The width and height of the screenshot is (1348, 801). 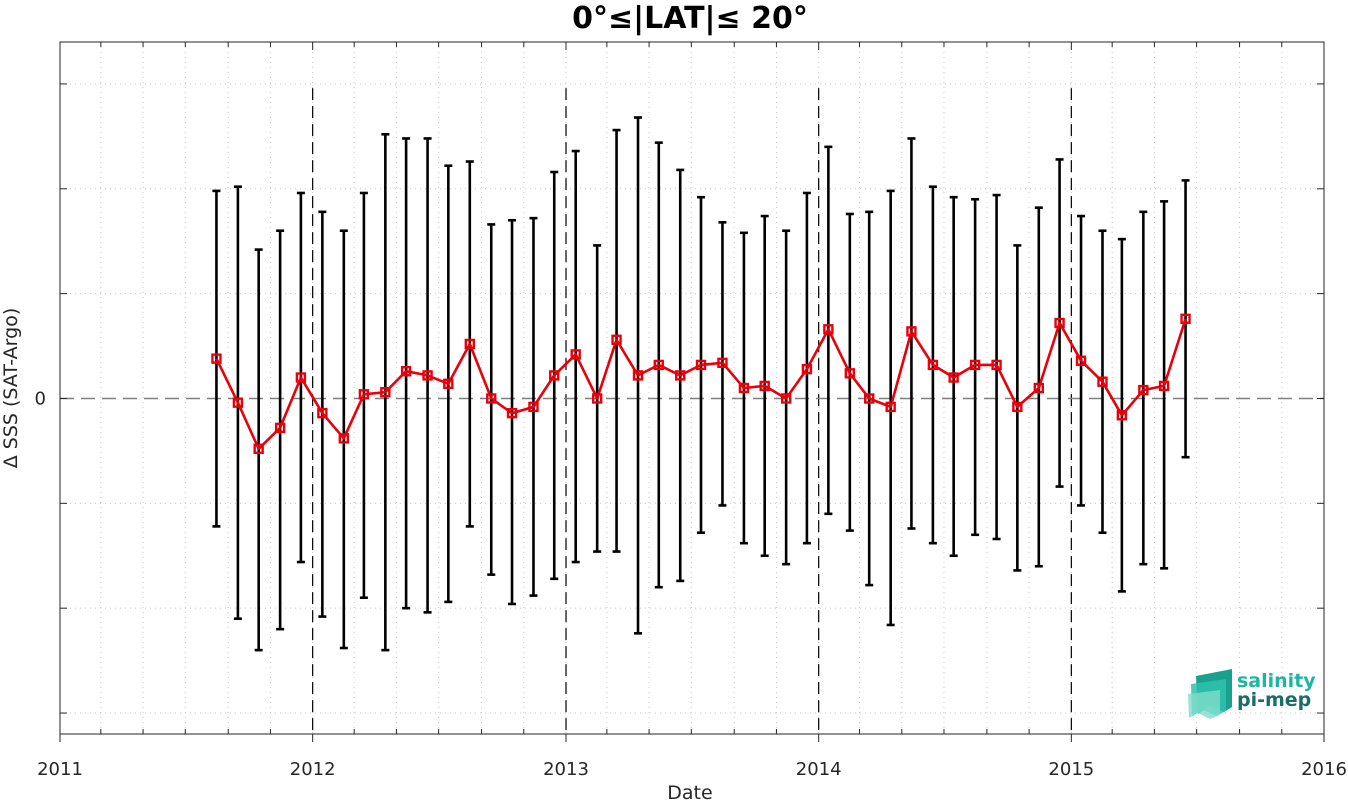 What do you see at coordinates (40, 398) in the screenshot?
I see `y-tick-label: 0` at bounding box center [40, 398].